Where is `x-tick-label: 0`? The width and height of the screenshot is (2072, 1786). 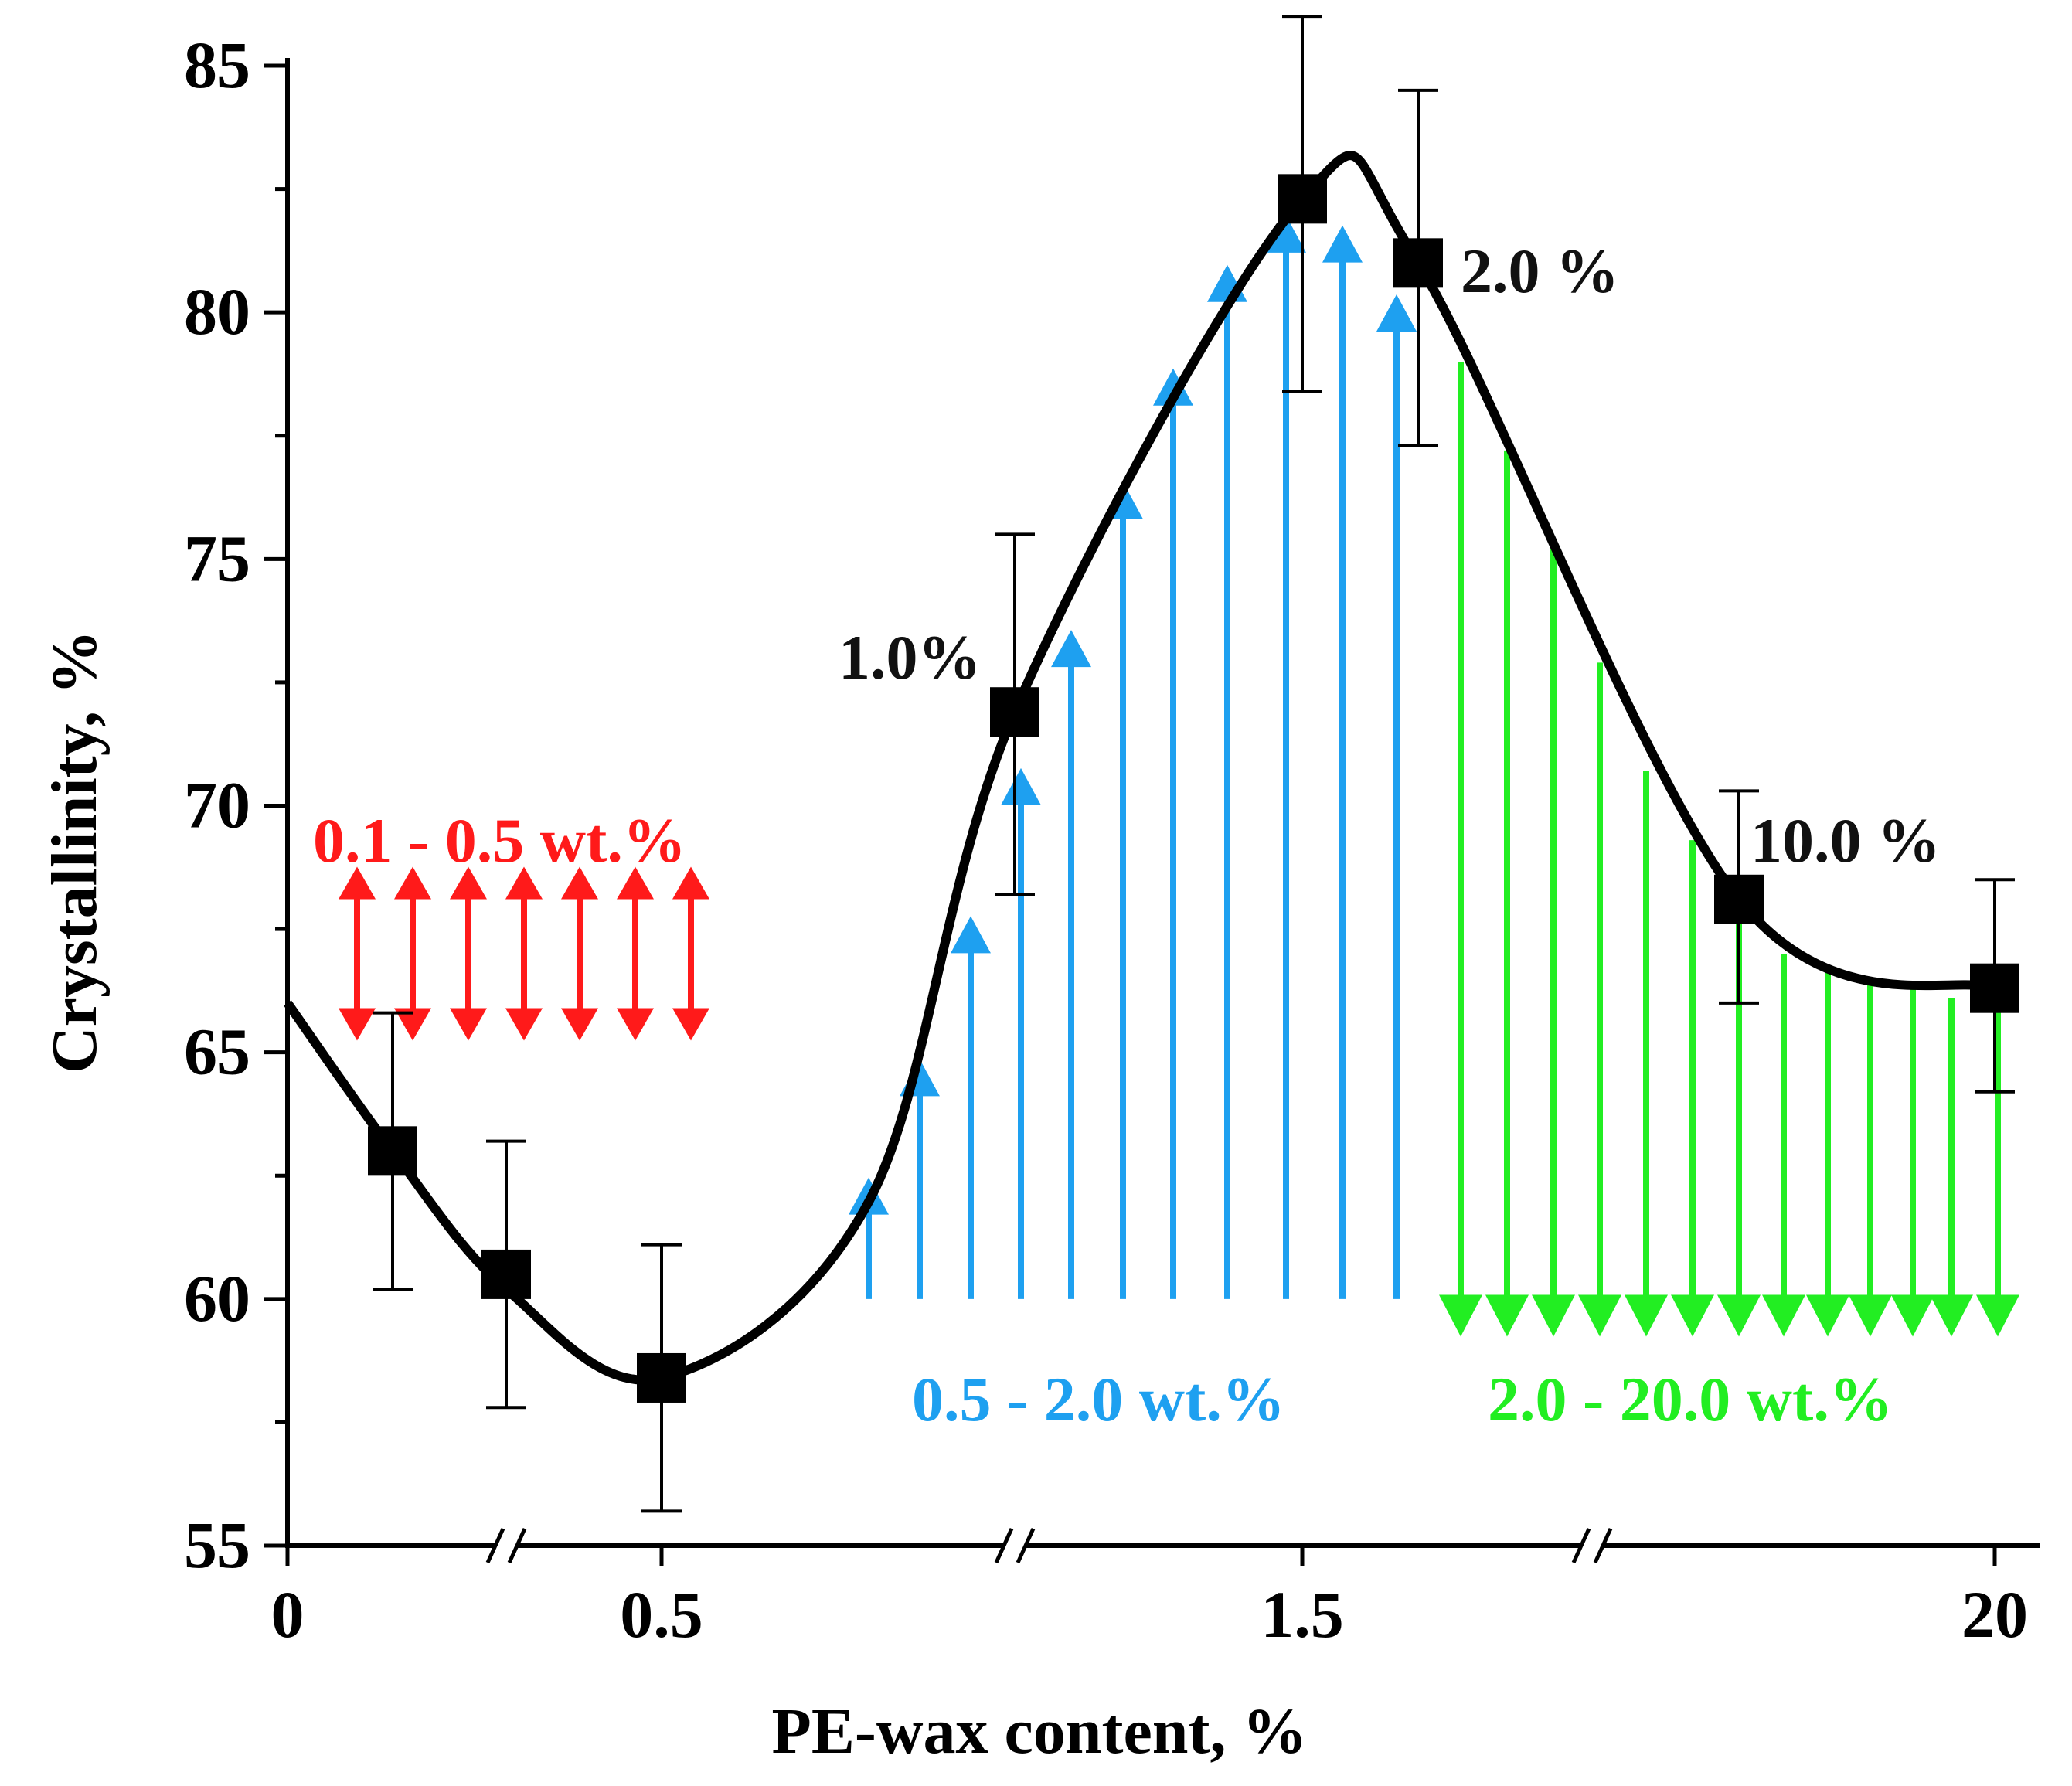 x-tick-label: 0 is located at coordinates (288, 1614).